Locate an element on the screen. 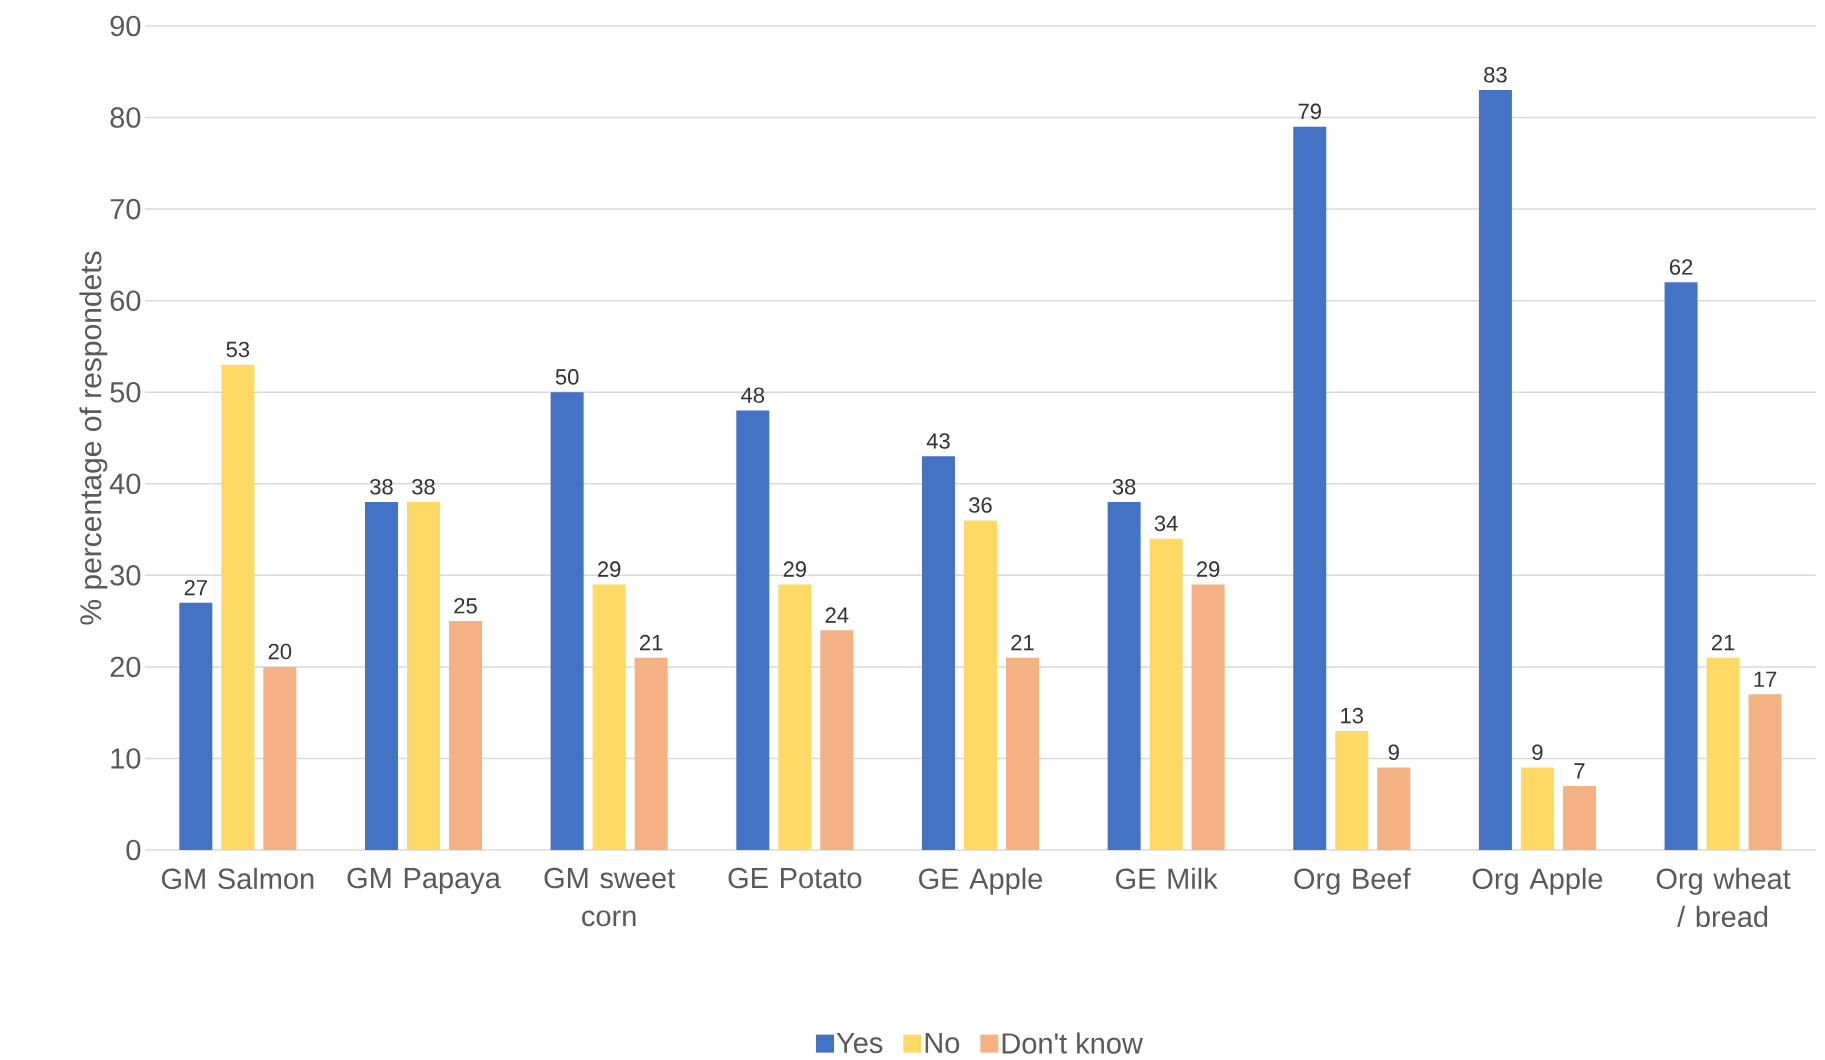  data-label: 50 is located at coordinates (567, 377).